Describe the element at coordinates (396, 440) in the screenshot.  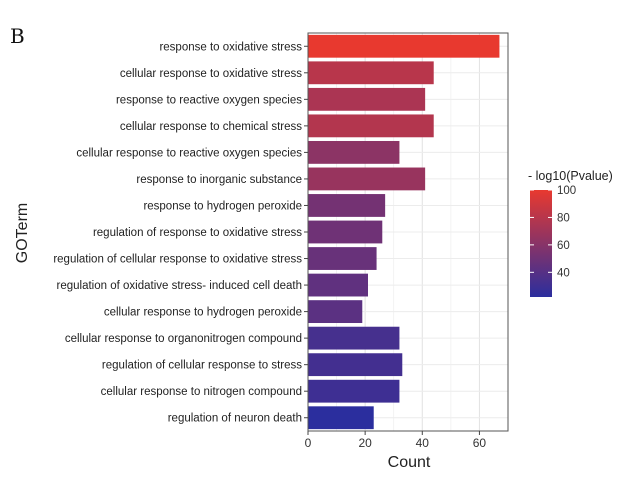
I see `x-axis-ticks: 0 20 40 60` at that location.